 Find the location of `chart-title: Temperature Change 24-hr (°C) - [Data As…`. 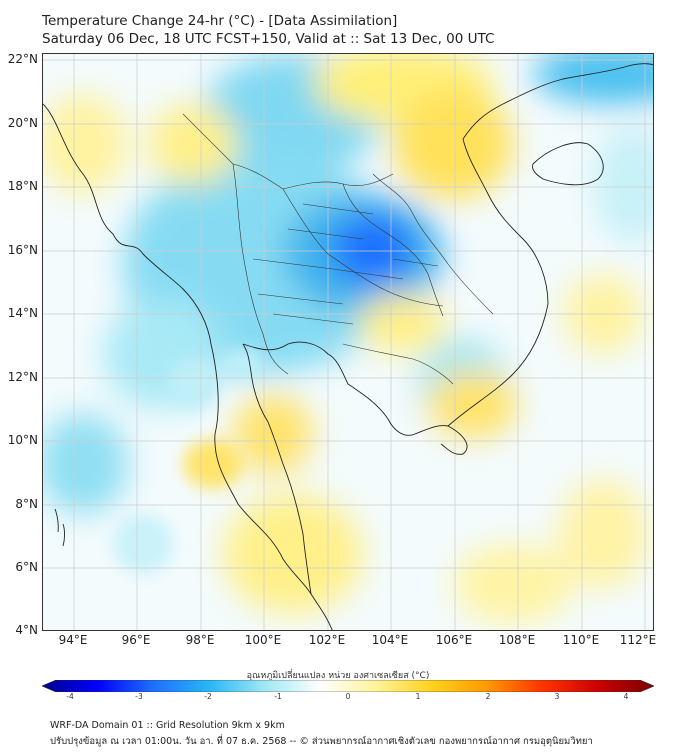

chart-title: Temperature Change 24-hr (°C) - [Data As… is located at coordinates (268, 30).